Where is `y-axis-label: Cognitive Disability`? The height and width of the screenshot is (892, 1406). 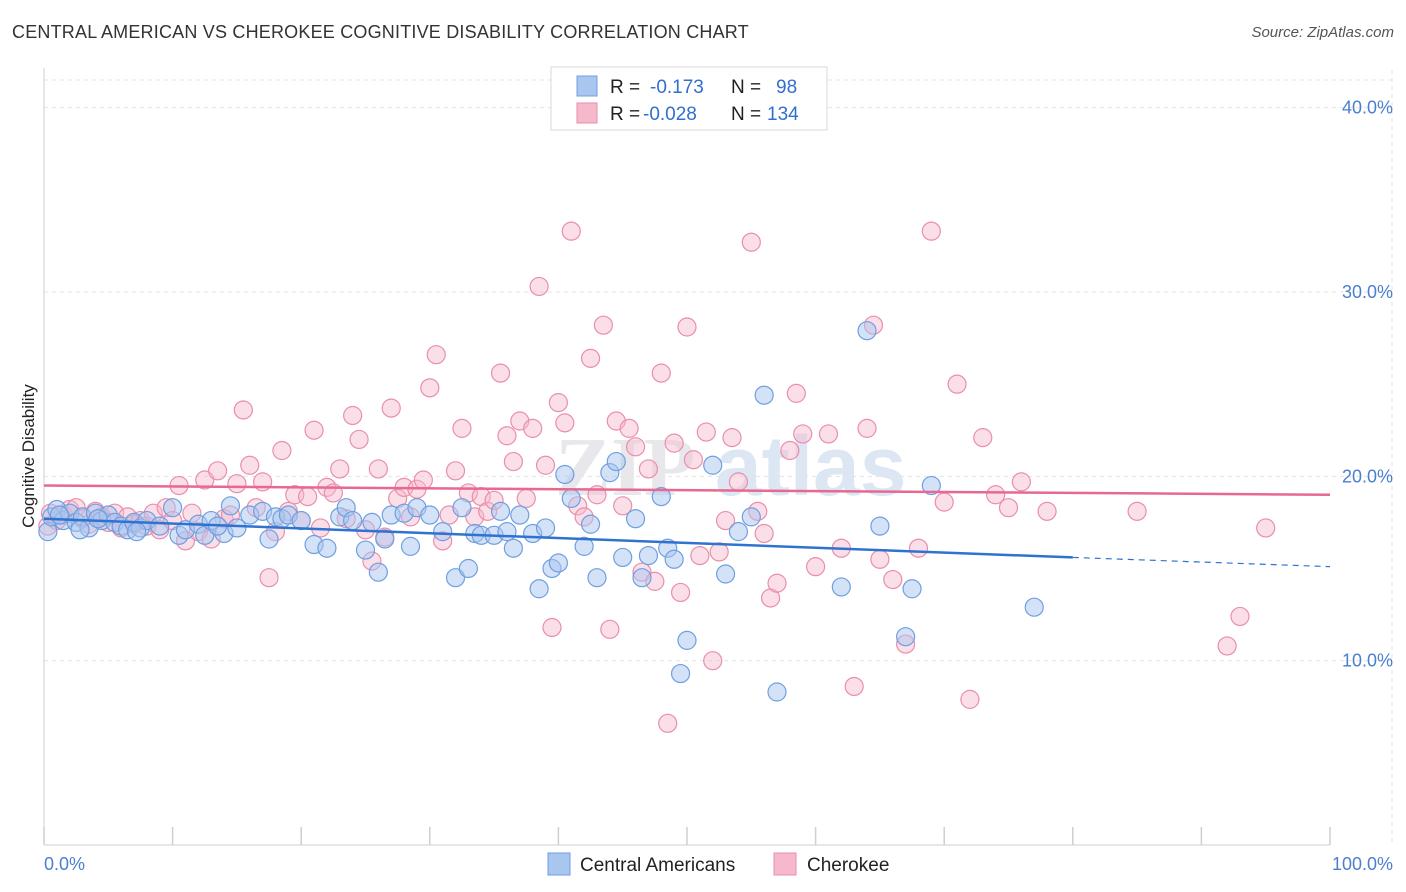
y-axis-label: Cognitive Disability is located at coordinates (28, 456).